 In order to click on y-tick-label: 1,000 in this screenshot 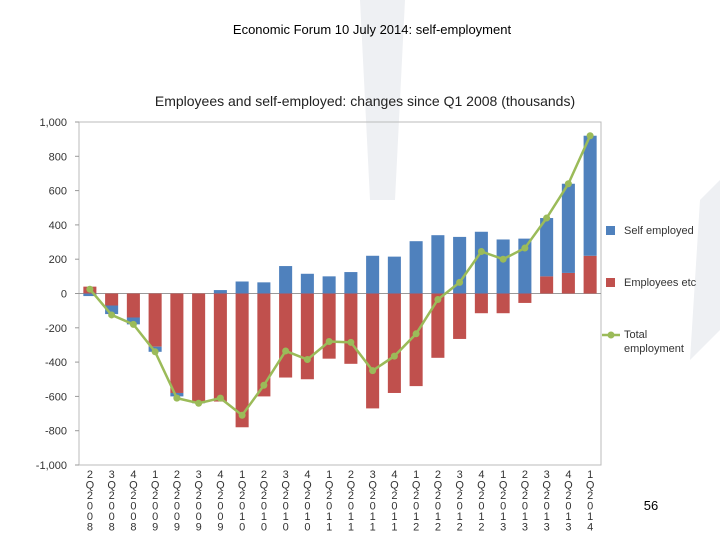, I will do `click(53, 123)`.